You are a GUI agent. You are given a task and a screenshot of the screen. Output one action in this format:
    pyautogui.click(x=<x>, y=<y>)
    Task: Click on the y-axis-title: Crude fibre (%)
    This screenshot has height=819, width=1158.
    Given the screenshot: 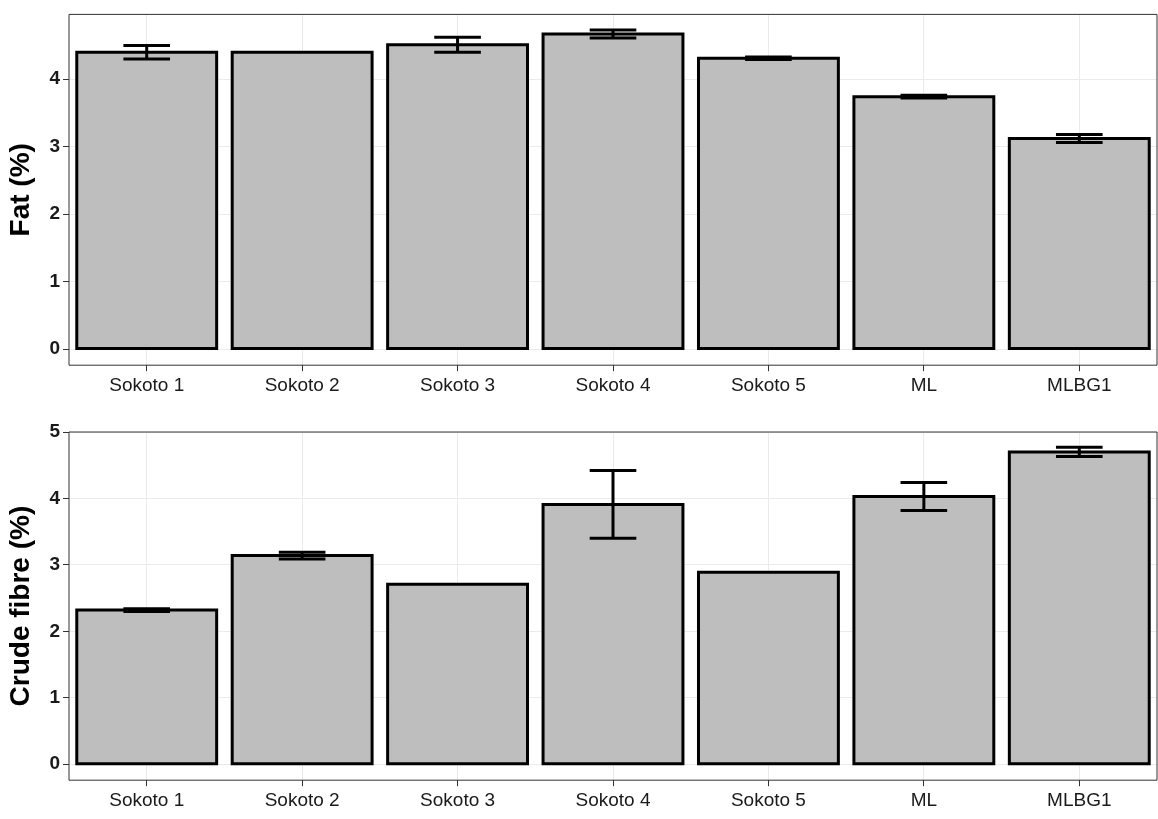 What is the action you would take?
    pyautogui.click(x=19, y=606)
    